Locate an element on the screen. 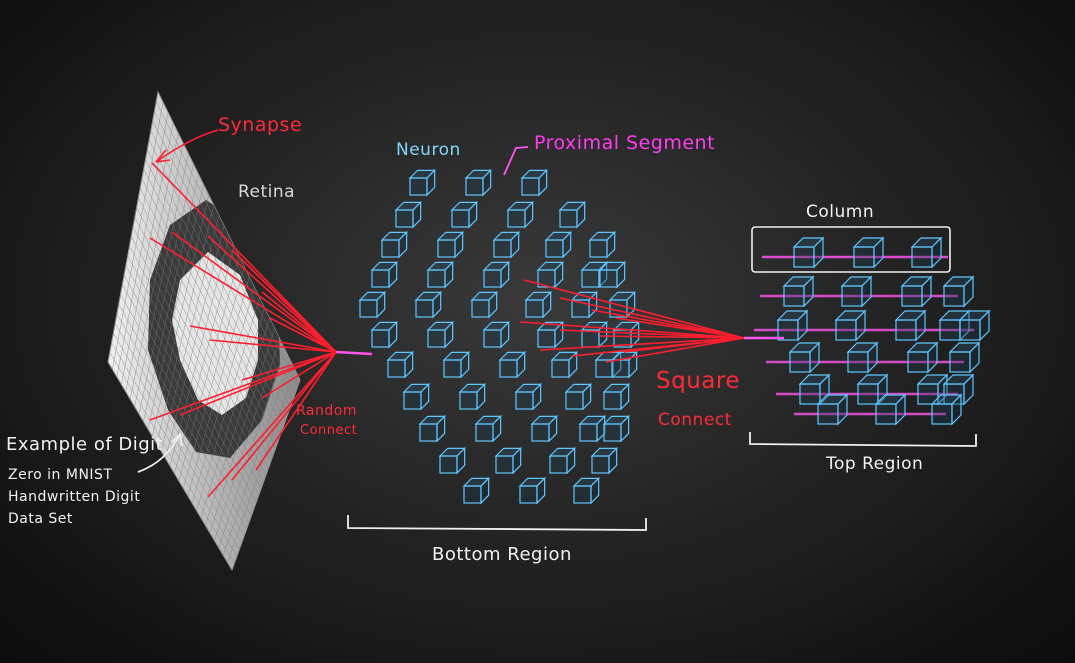 The width and height of the screenshot is (1075, 663). synapse-pointer is located at coordinates (187, 146).